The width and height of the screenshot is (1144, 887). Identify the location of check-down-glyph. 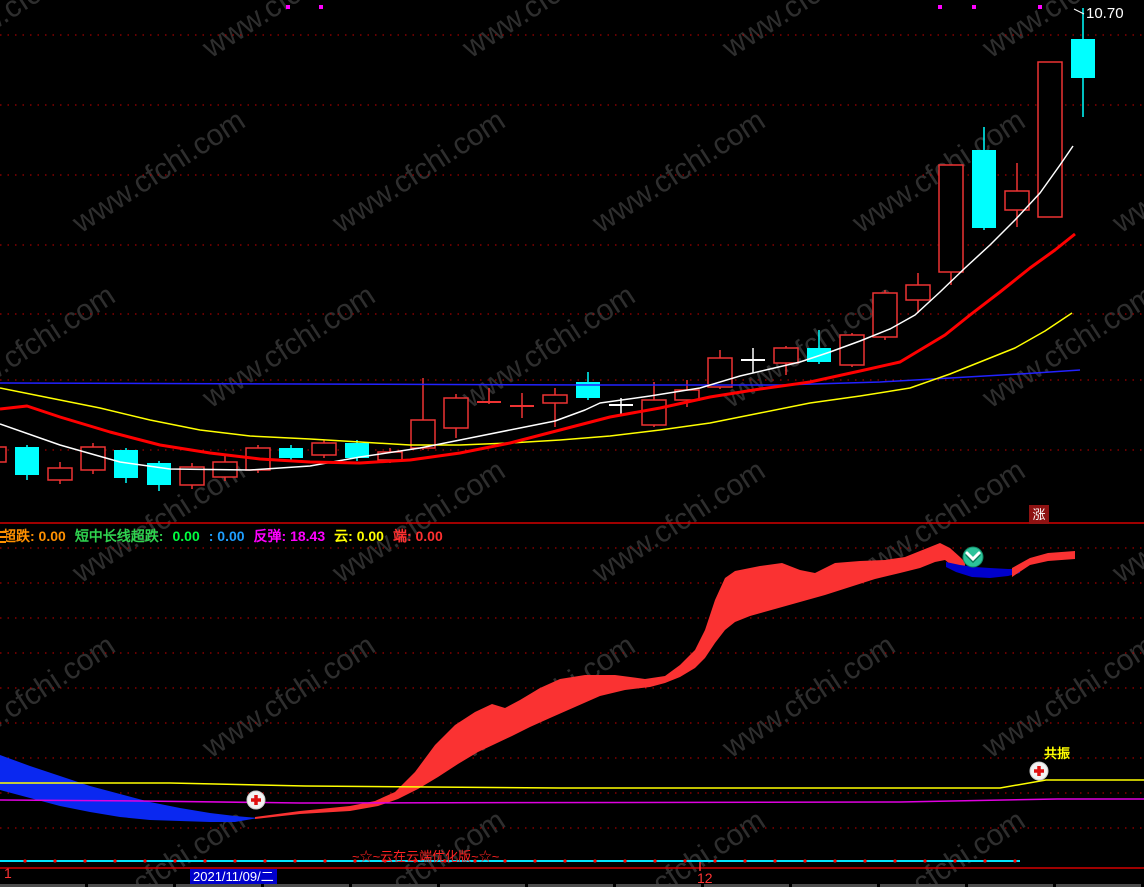
(973, 556).